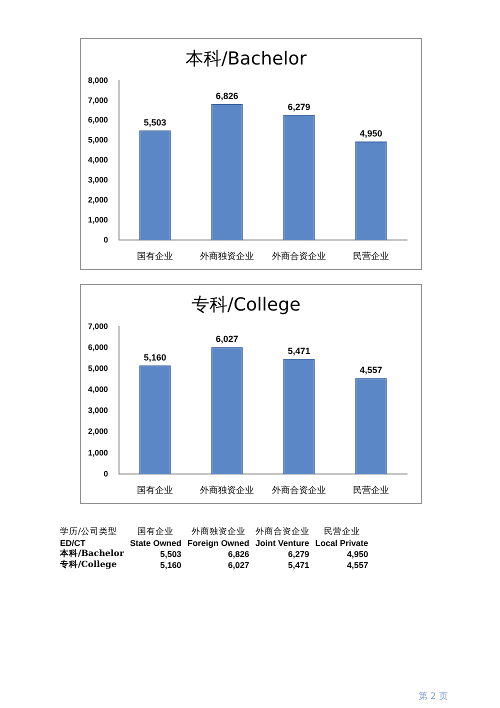 This screenshot has width=500, height=708. What do you see at coordinates (371, 133) in the screenshot?
I see `data-label: 4,950` at bounding box center [371, 133].